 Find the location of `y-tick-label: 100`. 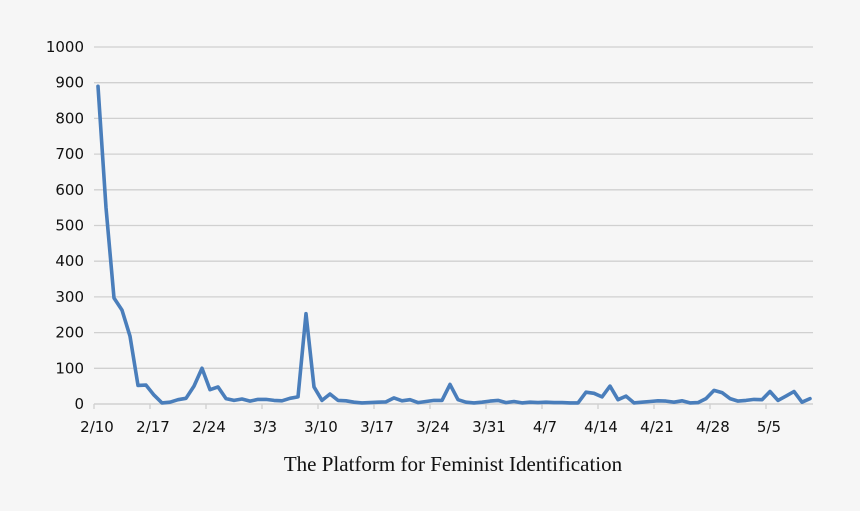

y-tick-label: 100 is located at coordinates (69, 368).